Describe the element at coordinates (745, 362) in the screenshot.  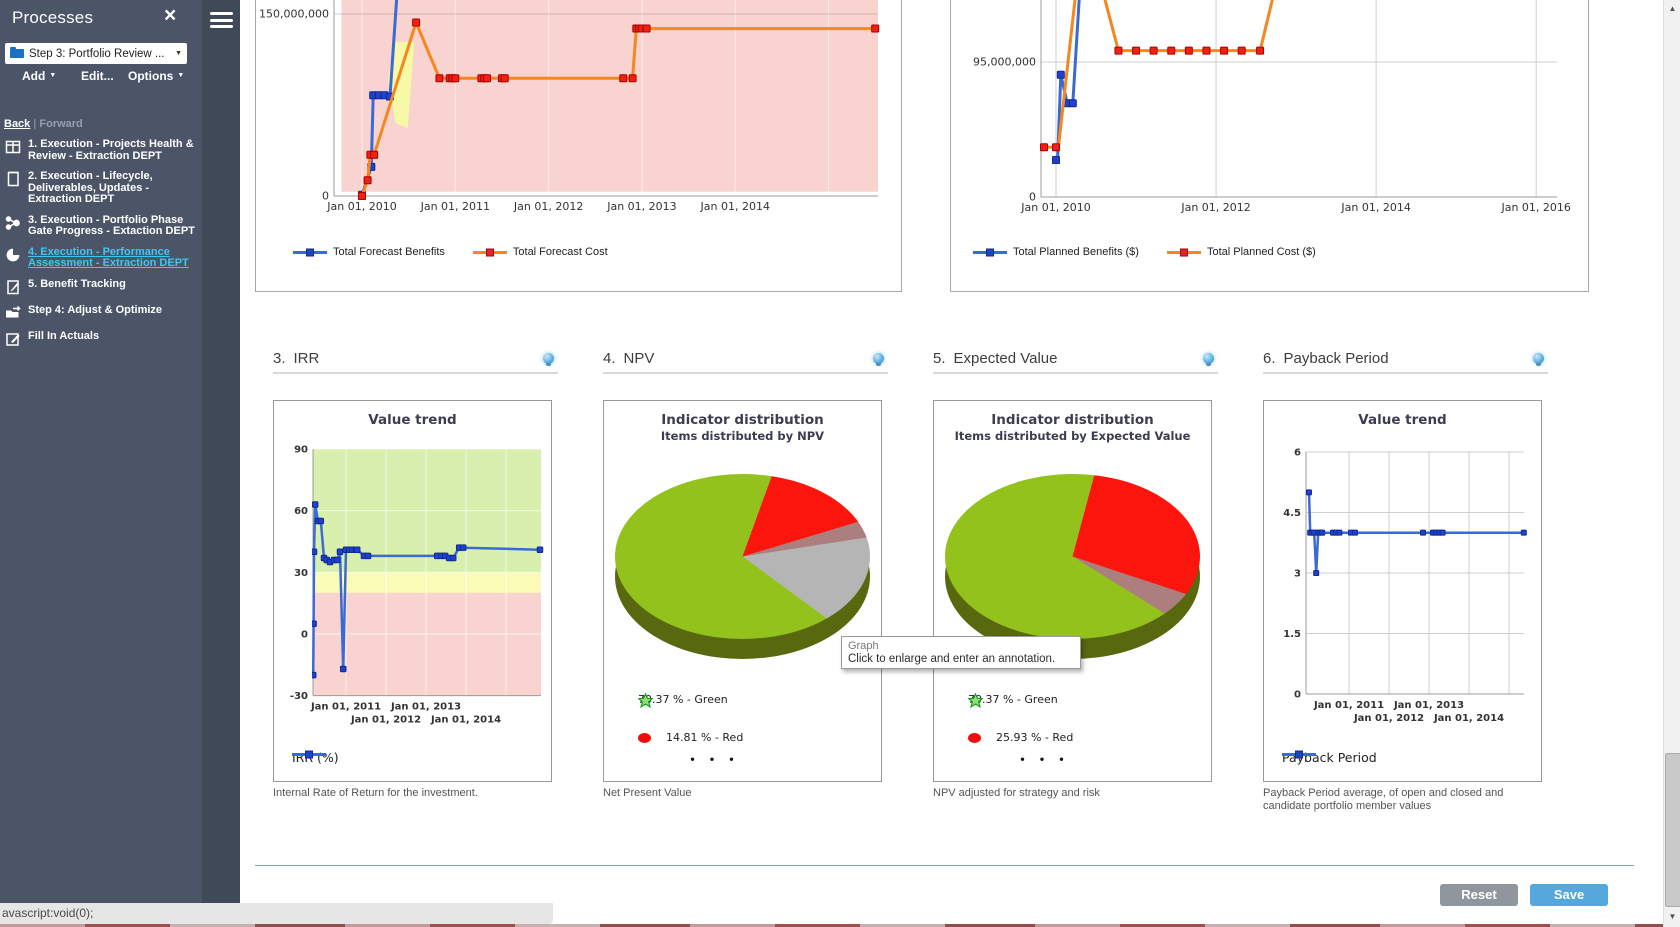
I see `section-header-npv: 4. NPV` at that location.